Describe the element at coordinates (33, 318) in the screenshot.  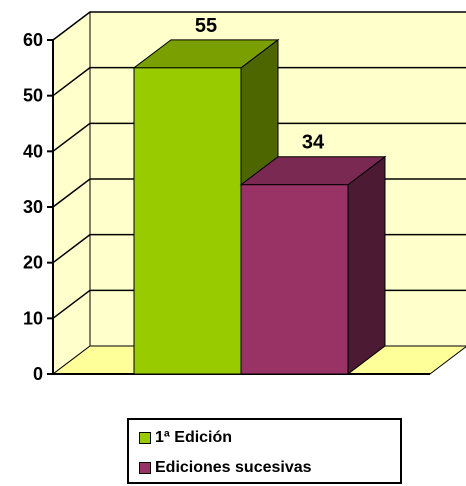
I see `y-tick-label: 10` at that location.